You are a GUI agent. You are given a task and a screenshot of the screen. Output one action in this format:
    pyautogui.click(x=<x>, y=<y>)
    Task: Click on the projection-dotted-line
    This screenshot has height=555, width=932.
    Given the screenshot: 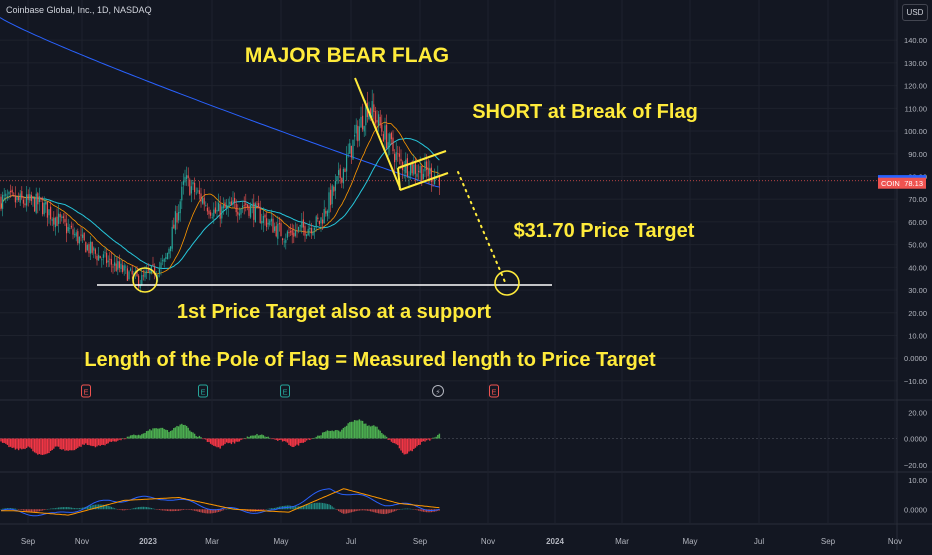 What is the action you would take?
    pyautogui.click(x=481, y=227)
    